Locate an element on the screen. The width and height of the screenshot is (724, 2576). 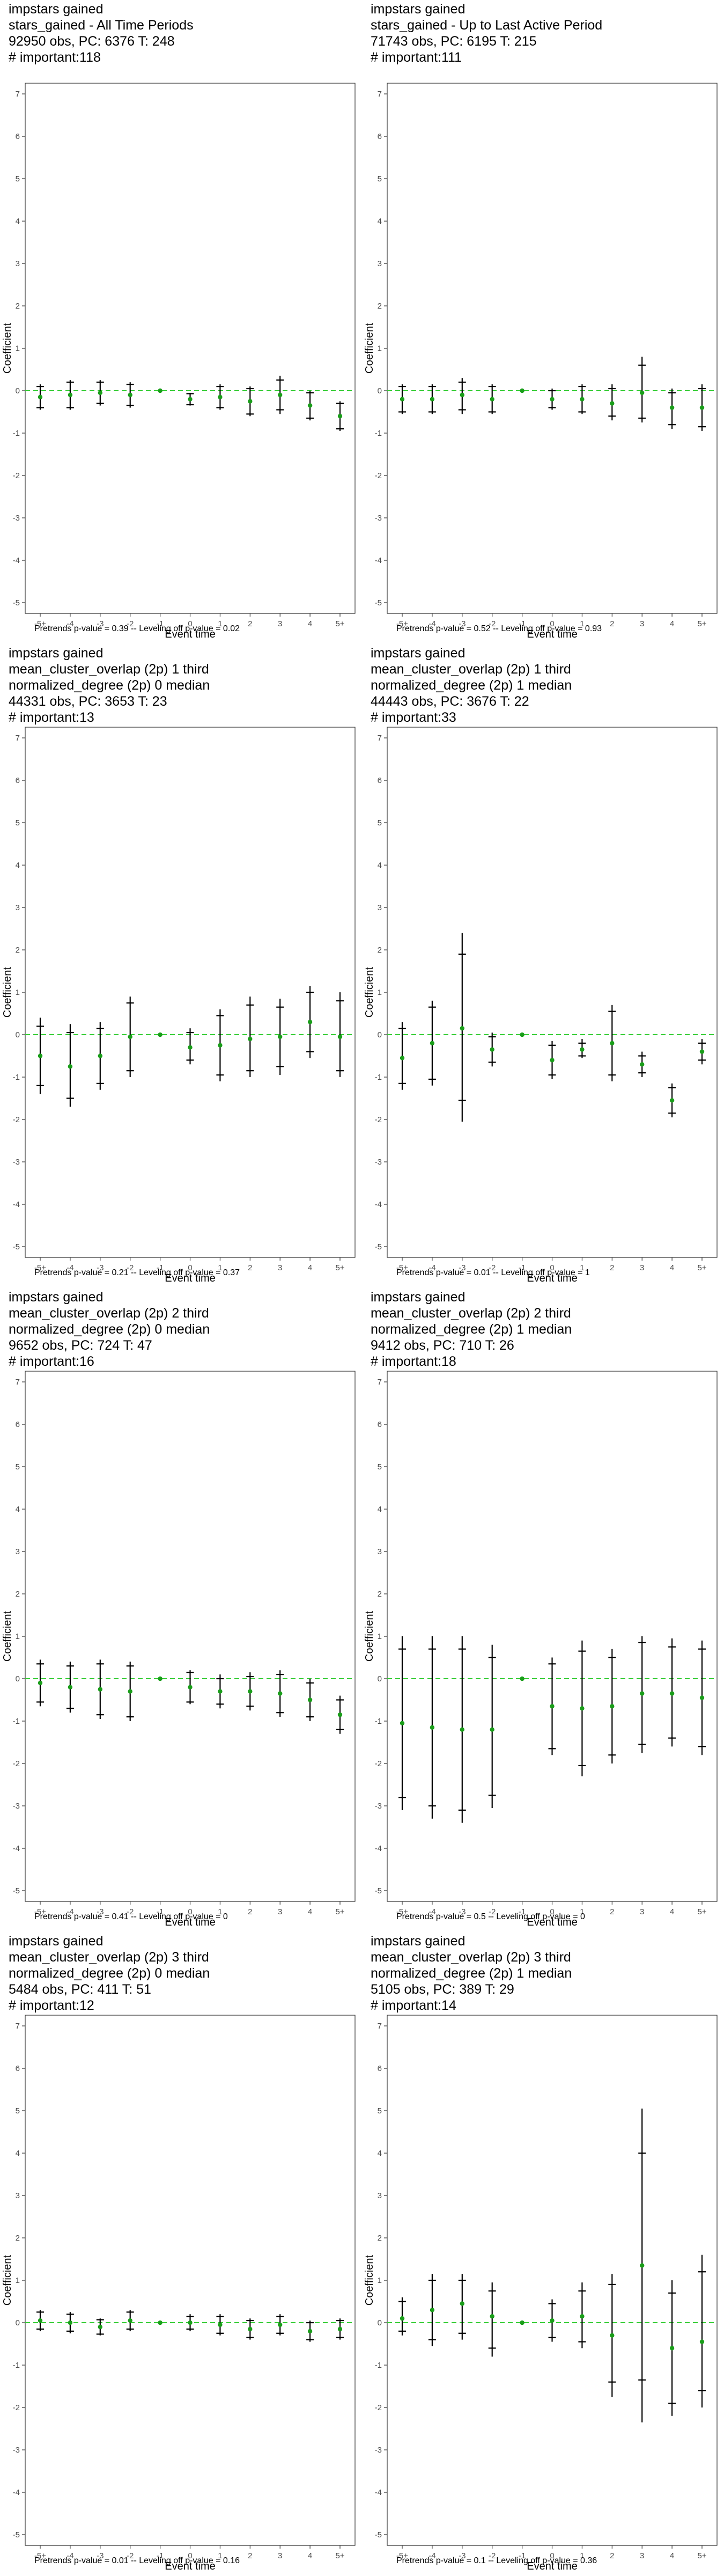
chart-title-line: 9412 obs, PC: 710 T: 26 is located at coordinates (442, 1345).